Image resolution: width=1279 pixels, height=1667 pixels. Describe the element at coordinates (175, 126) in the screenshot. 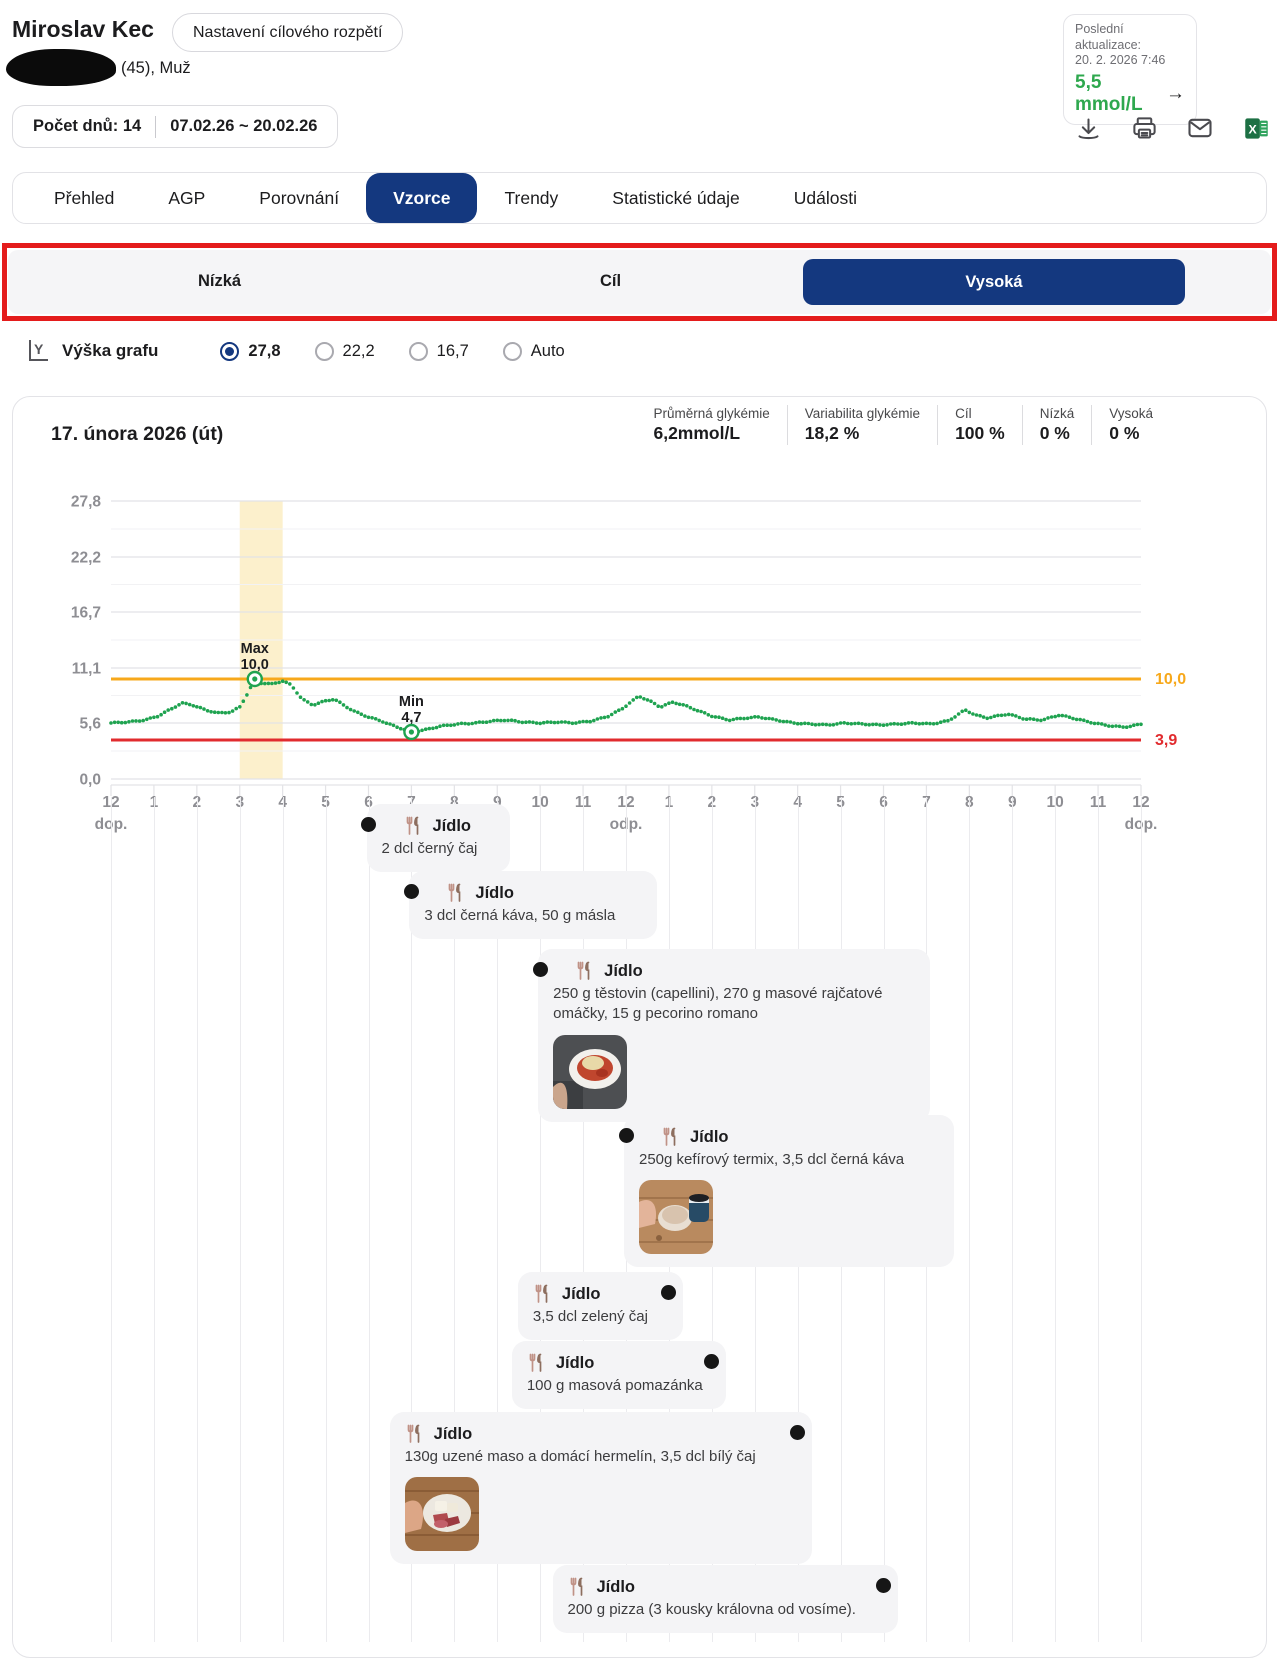

I see `date-range-selector: Počet dnů: 14 07.02.26 ~ 20.02.26` at that location.